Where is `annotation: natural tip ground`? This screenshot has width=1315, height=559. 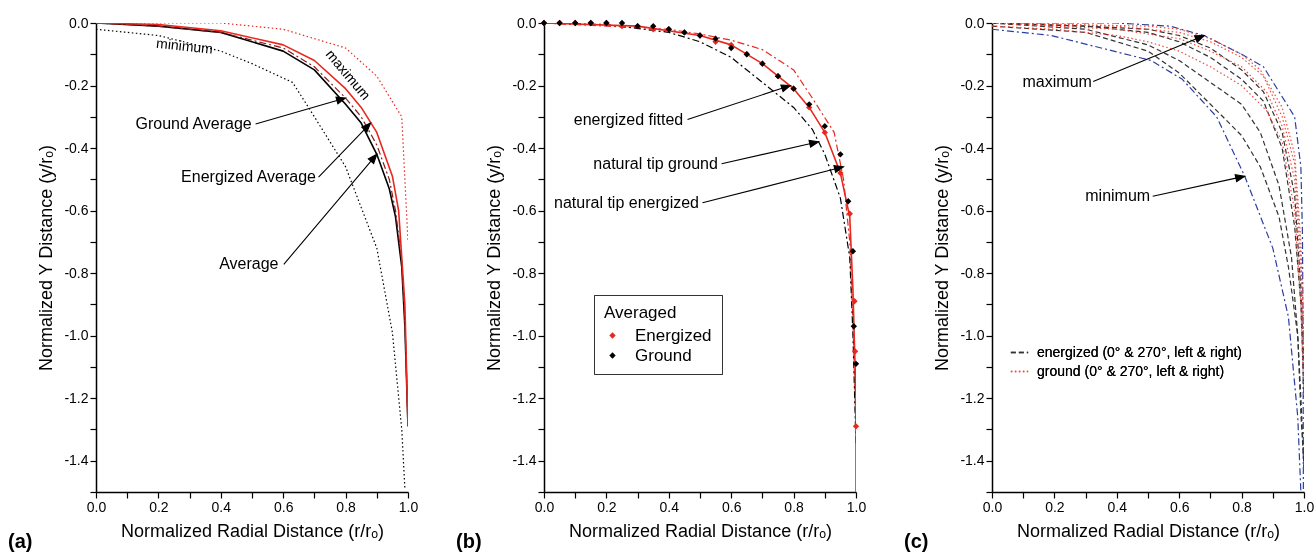
annotation: natural tip ground is located at coordinates (655, 163).